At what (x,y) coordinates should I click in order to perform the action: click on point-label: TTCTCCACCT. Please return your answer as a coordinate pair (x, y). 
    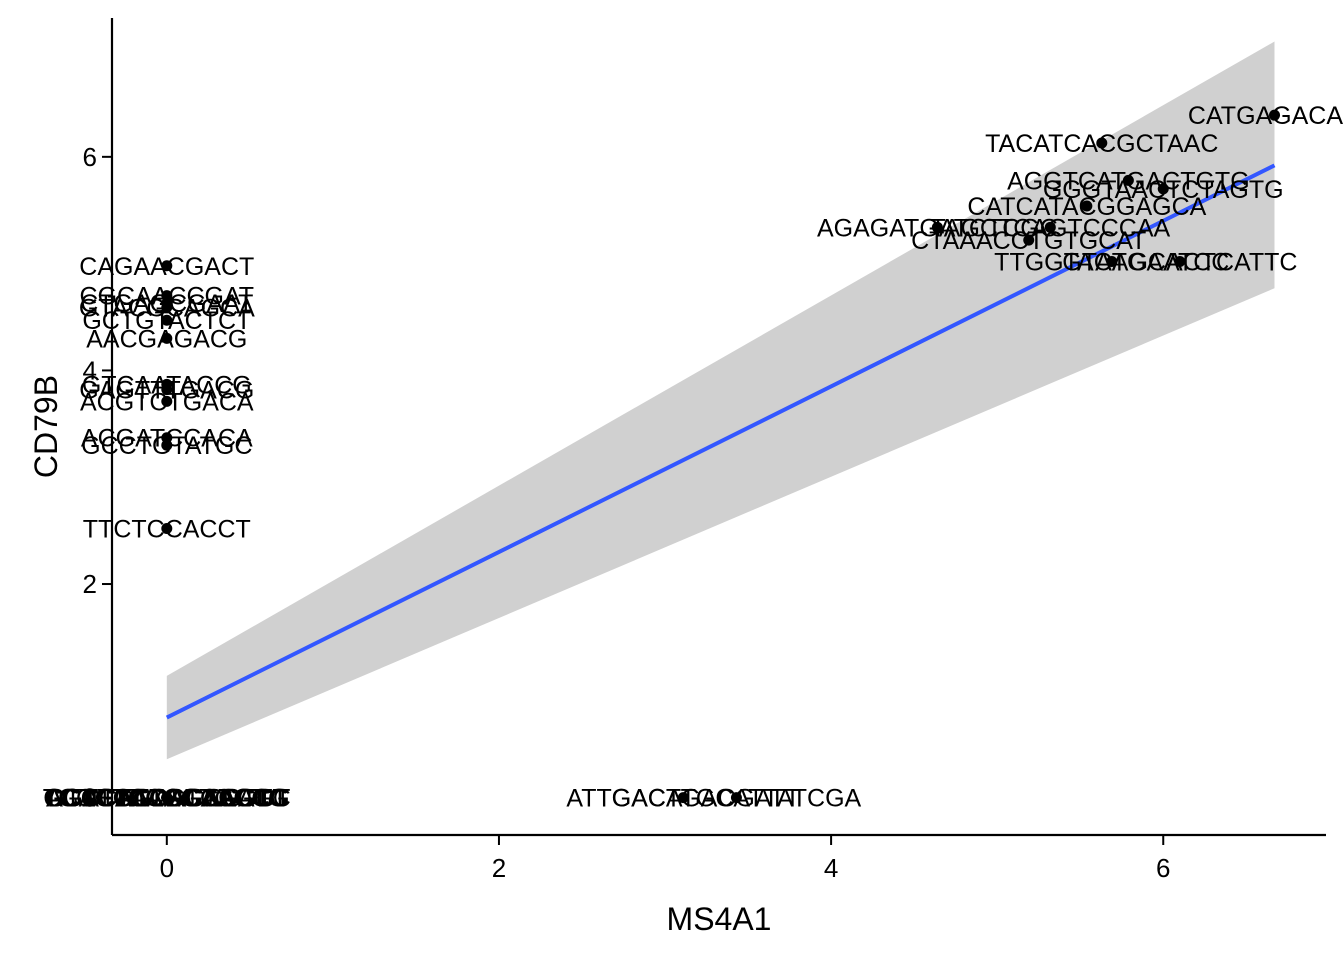
    Looking at the image, I should click on (167, 529).